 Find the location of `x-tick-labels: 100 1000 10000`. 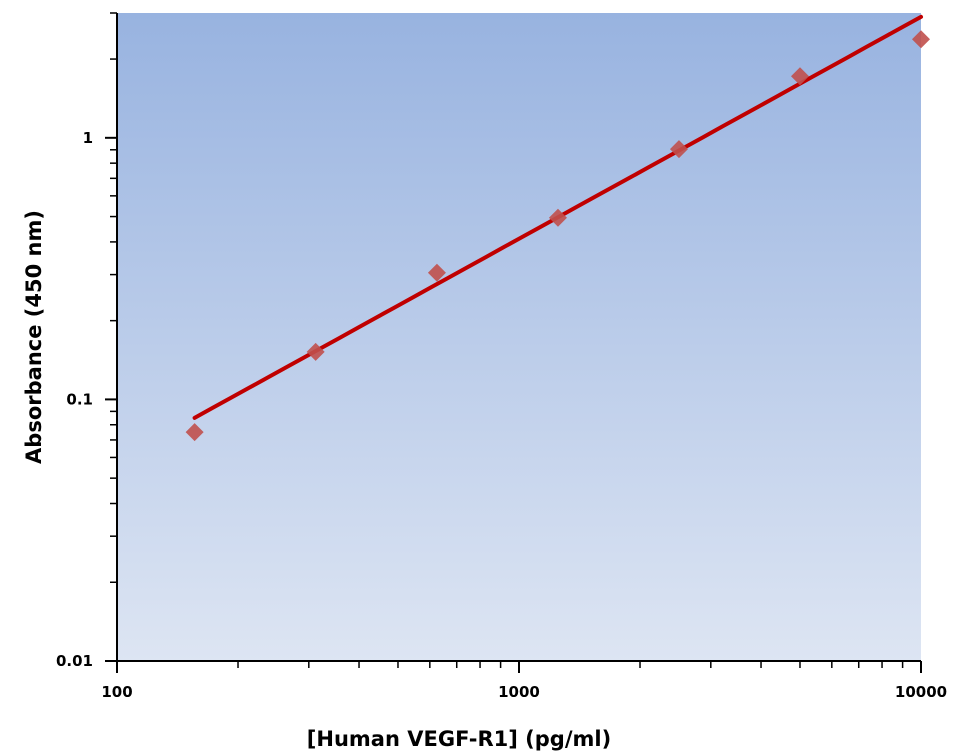

x-tick-labels: 100 1000 10000 is located at coordinates (524, 692).